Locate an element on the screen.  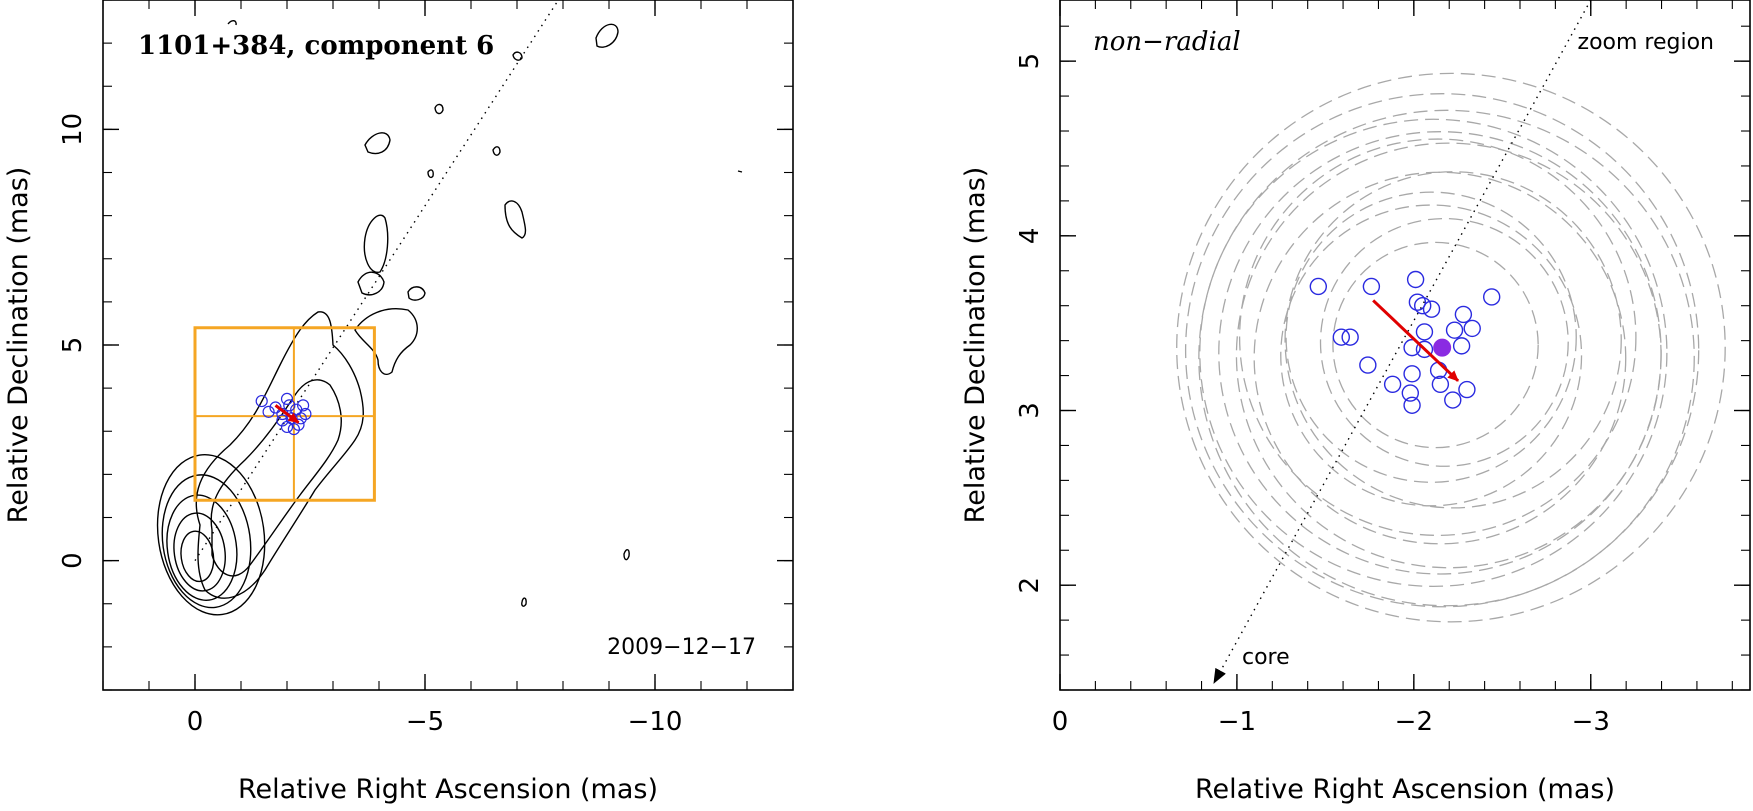
jet-axis is located at coordinates (376, 281).